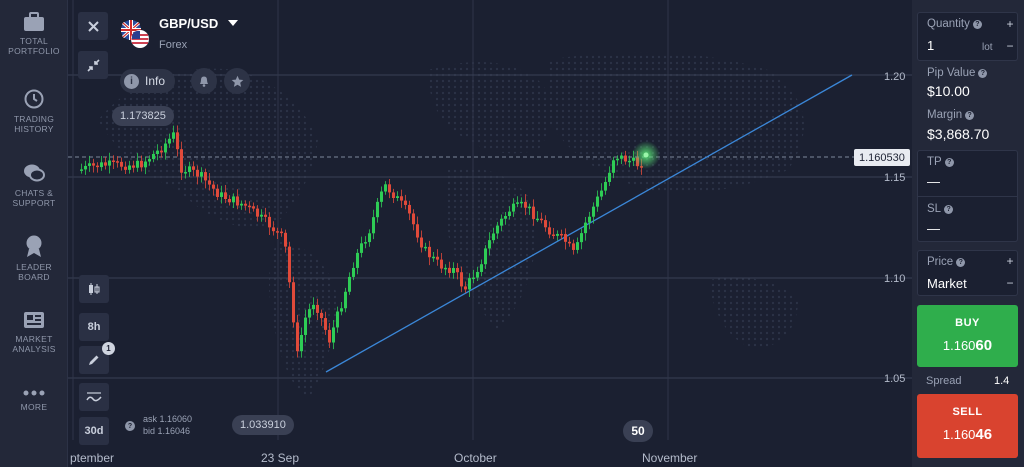  What do you see at coordinates (34, 185) in the screenshot?
I see `sidebar-item-chats-support: CHATS & SUPPORT` at bounding box center [34, 185].